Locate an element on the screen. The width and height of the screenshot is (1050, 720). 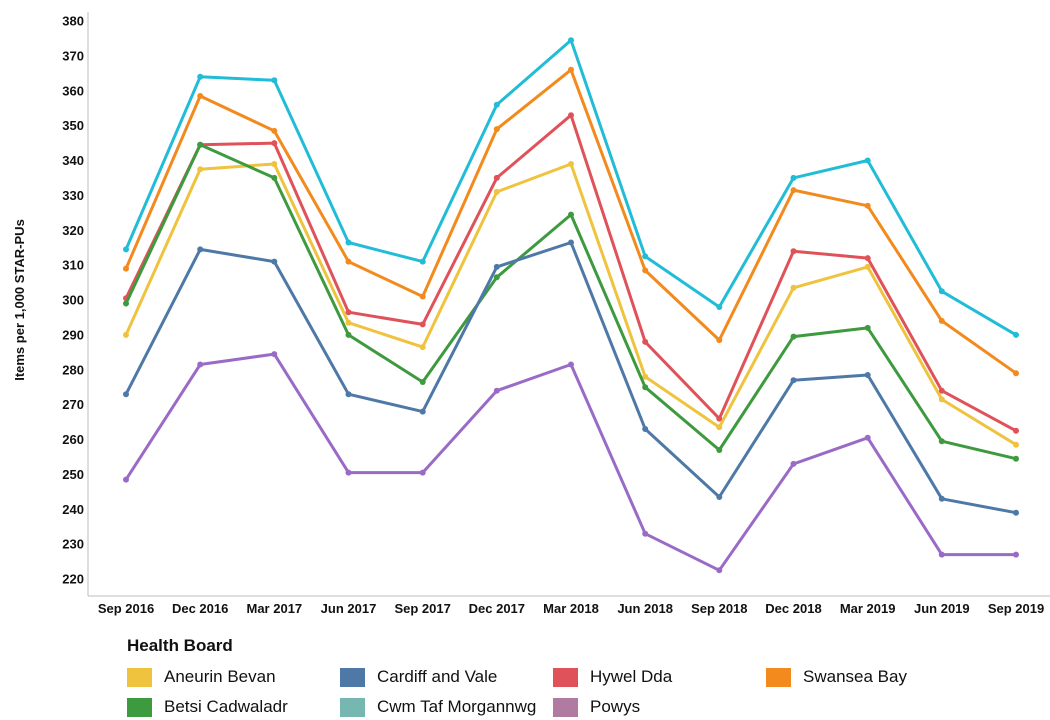
legend-item-betsi-cadwaladr: Betsi Cadwaladr is located at coordinates (233, 707).